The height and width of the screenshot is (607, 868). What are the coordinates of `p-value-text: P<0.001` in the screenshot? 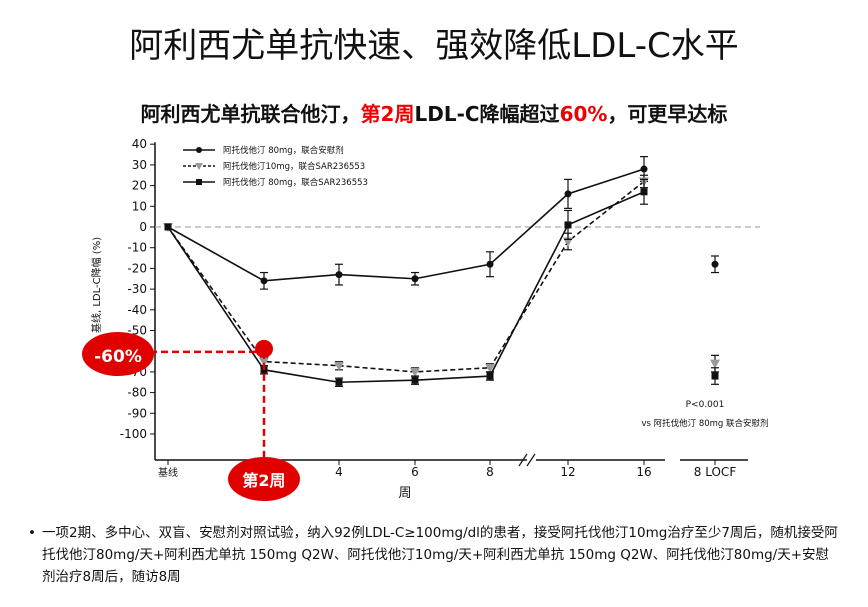 It's located at (705, 405).